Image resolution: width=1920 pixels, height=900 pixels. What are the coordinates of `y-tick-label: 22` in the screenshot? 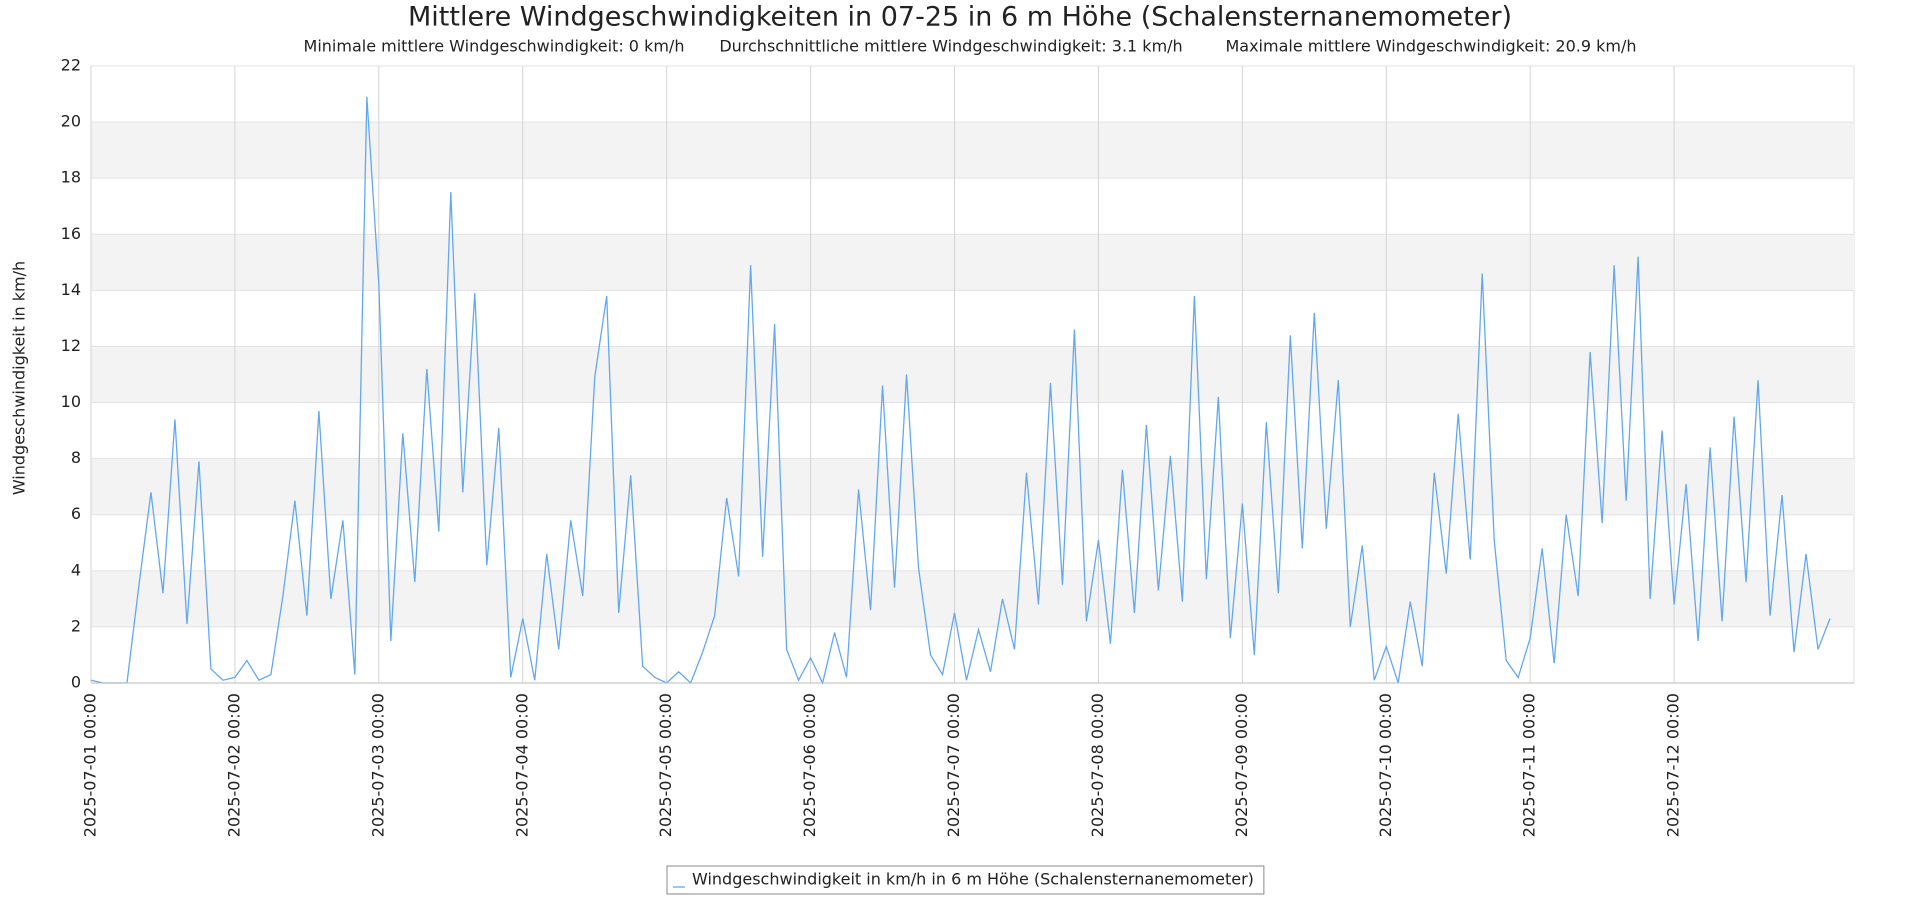 It's located at (71, 65).